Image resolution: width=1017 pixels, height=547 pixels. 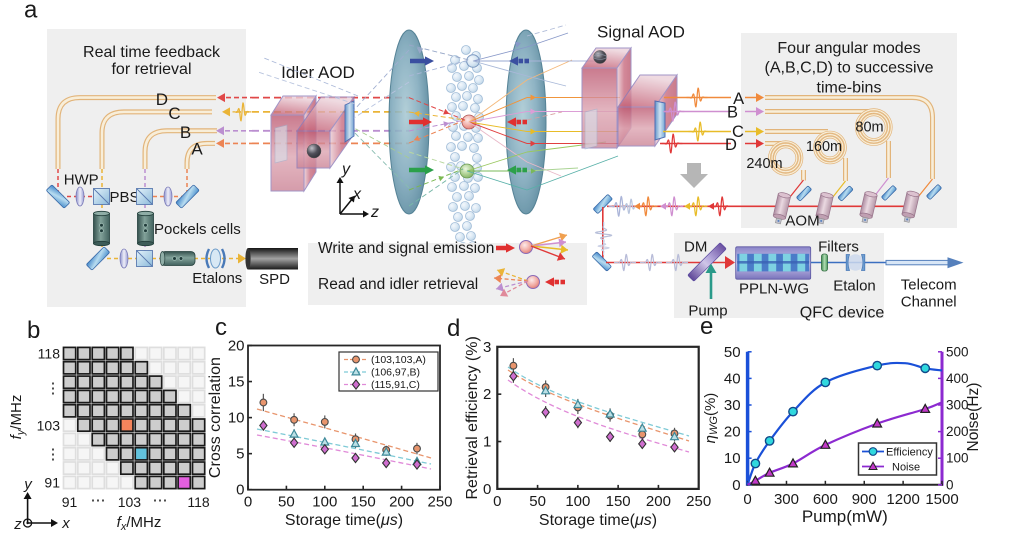 What do you see at coordinates (151, 69) in the screenshot?
I see `svg-text: for retrieval` at bounding box center [151, 69].